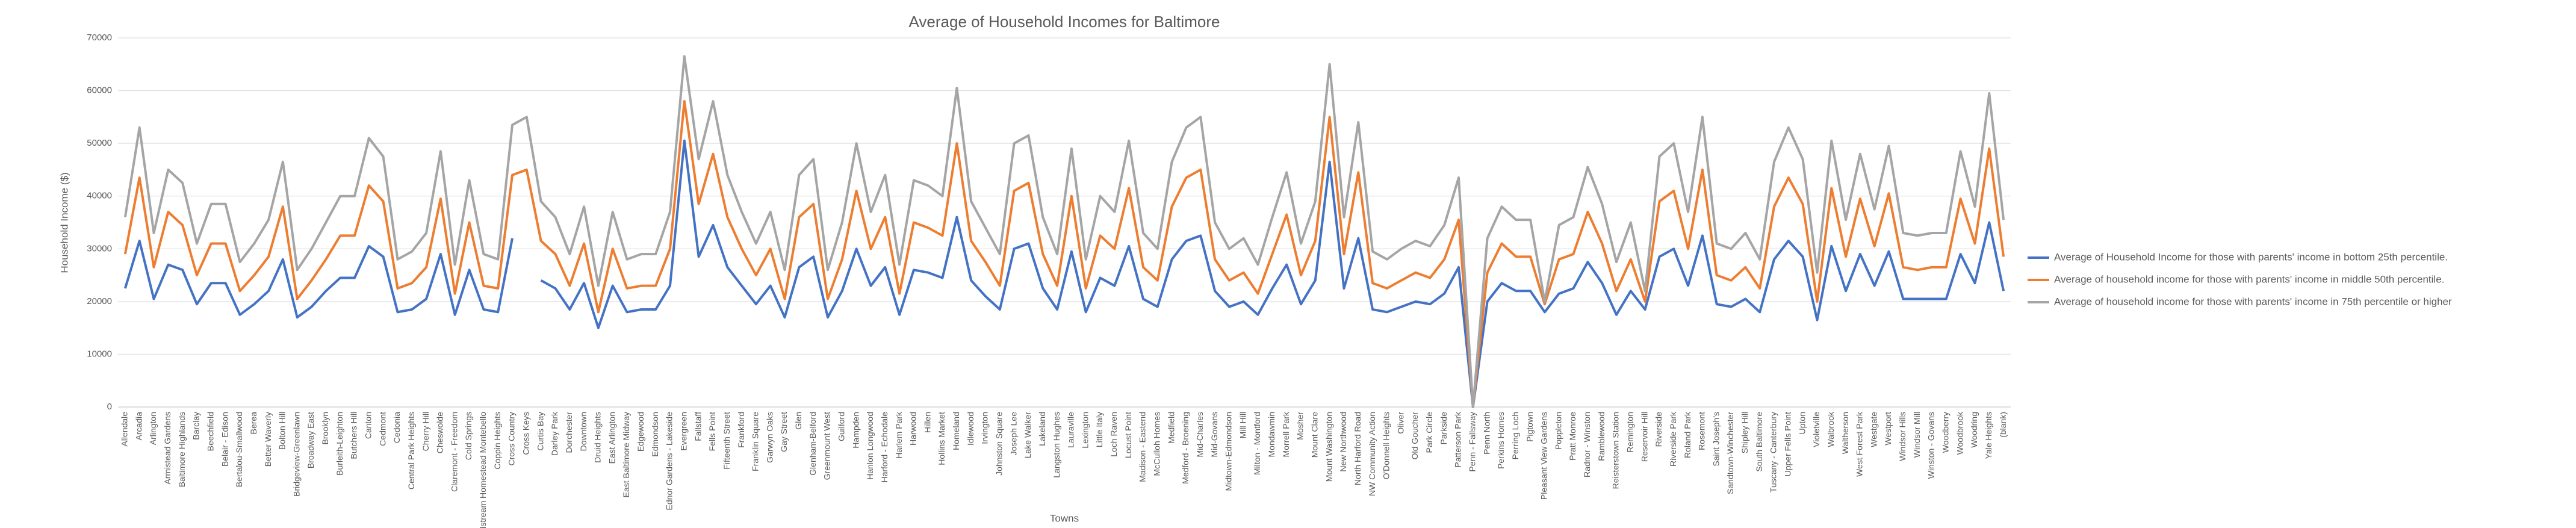 The image size is (2576, 528). Describe the element at coordinates (640, 432) in the screenshot. I see `x-tick-label: Edgewood` at that location.